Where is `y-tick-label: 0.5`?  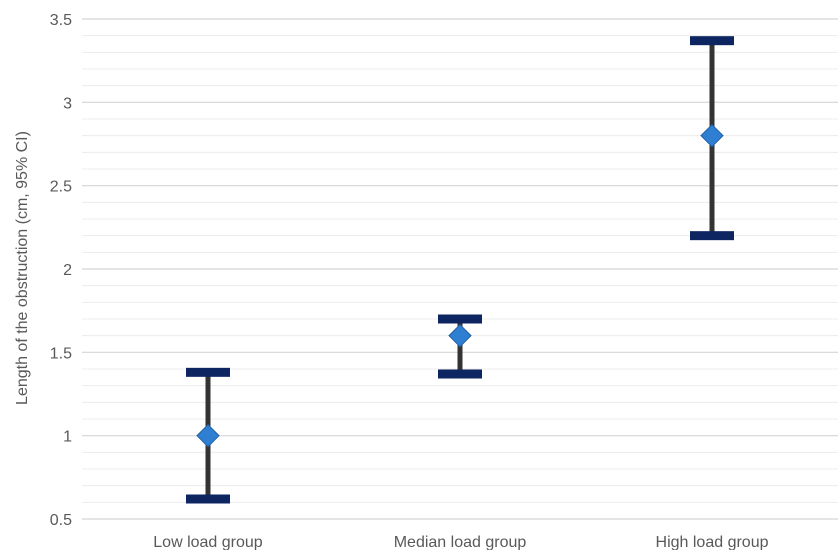
y-tick-label: 0.5 is located at coordinates (61, 520).